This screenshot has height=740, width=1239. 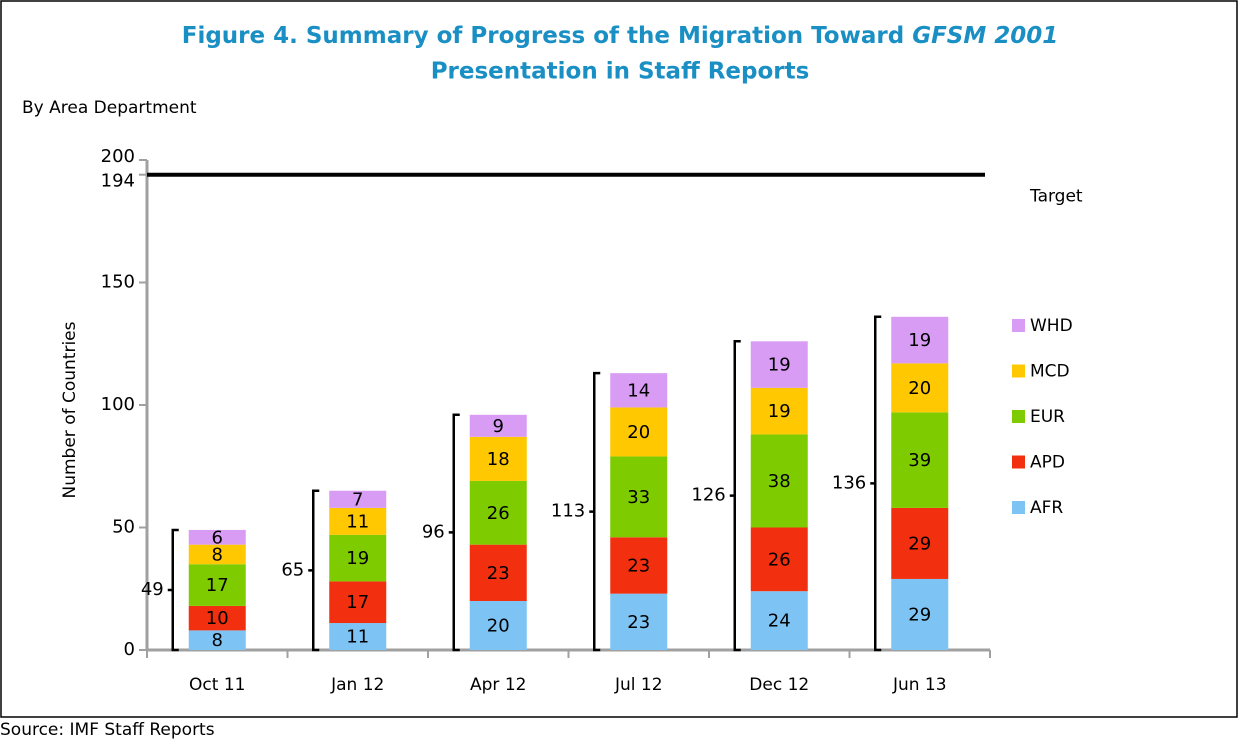 I want to click on total-label: 65, so click(x=292, y=569).